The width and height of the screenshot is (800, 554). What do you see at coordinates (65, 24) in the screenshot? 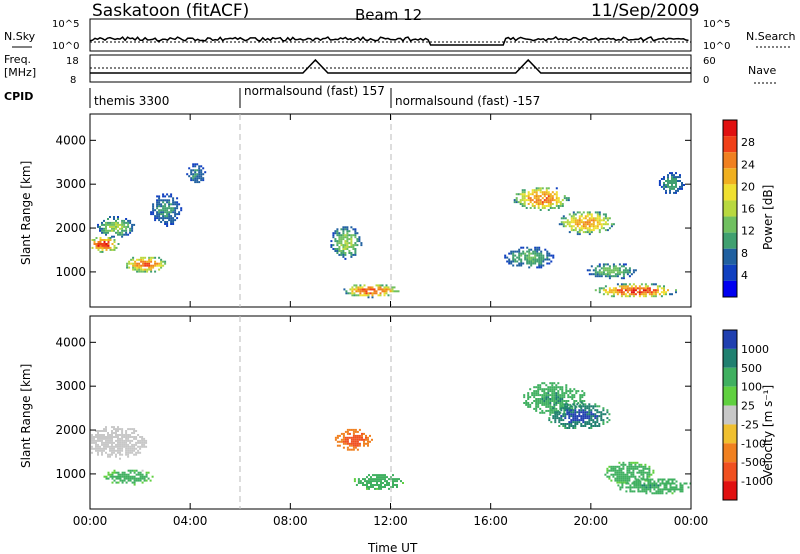
I see `nsky-left-tick-top: 10^5` at bounding box center [65, 24].